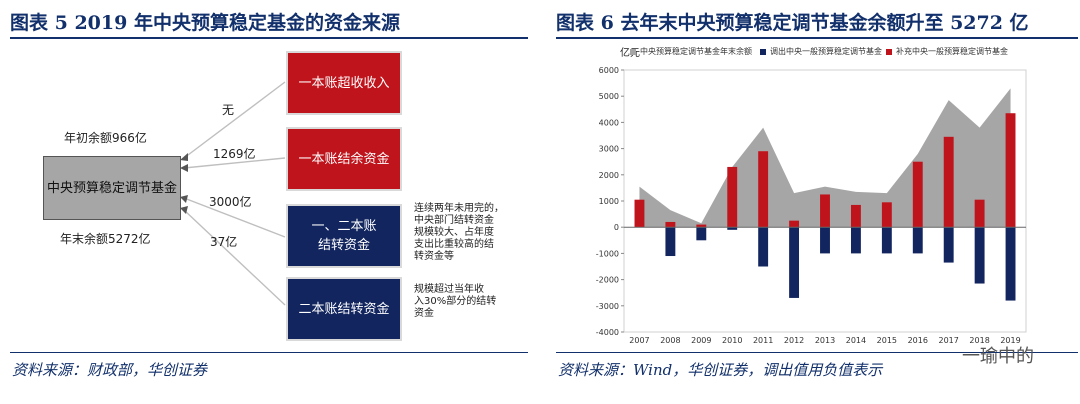  Describe the element at coordinates (949, 340) in the screenshot. I see `x-tick-label: 2017` at that location.